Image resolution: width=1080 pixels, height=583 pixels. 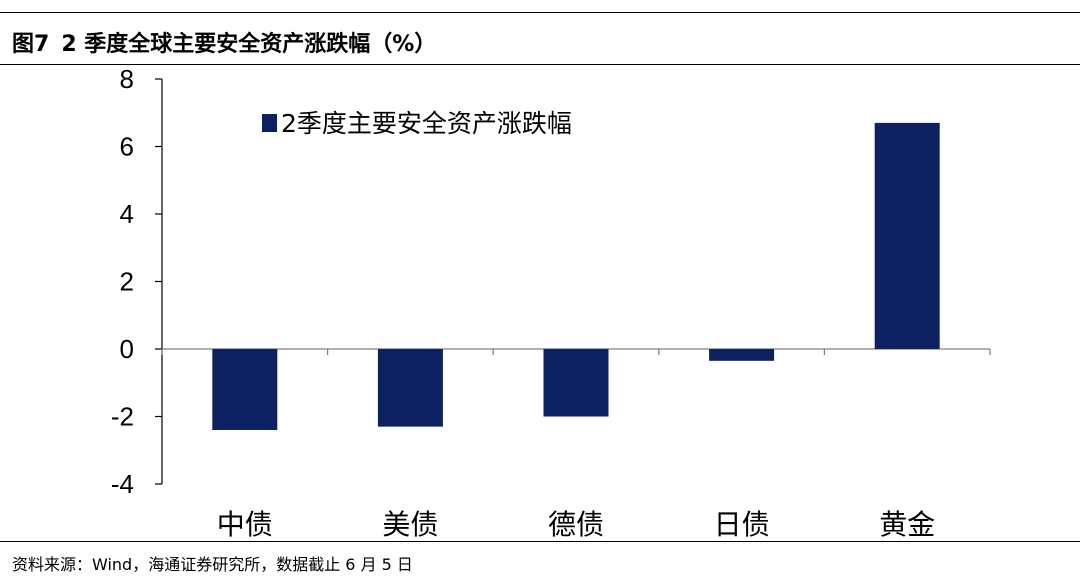 What do you see at coordinates (122, 484) in the screenshot?
I see `y-tick-label: -4` at bounding box center [122, 484].